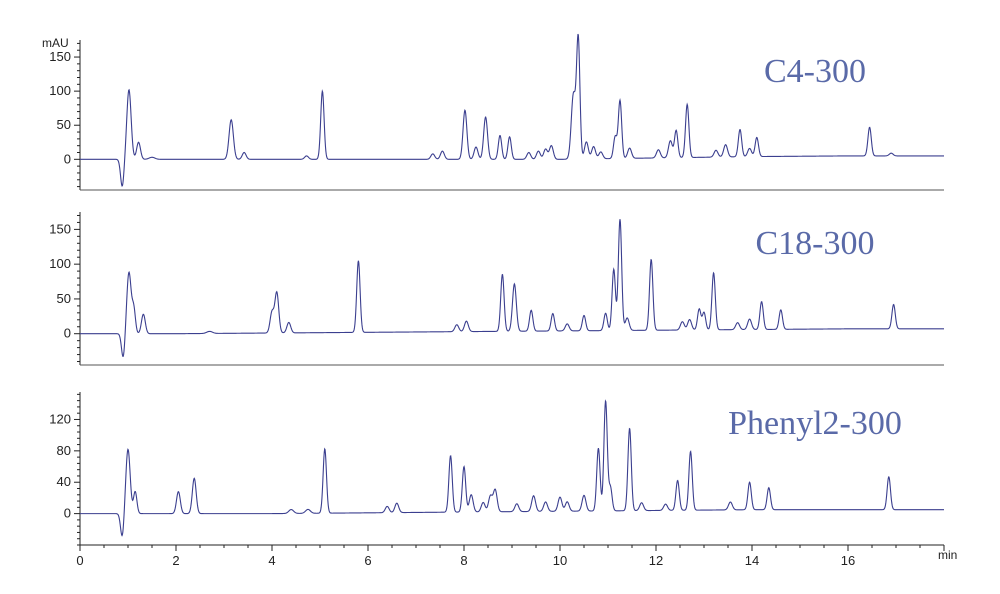 This screenshot has height=594, width=1000. I want to click on x-tick-label: 12, so click(656, 560).